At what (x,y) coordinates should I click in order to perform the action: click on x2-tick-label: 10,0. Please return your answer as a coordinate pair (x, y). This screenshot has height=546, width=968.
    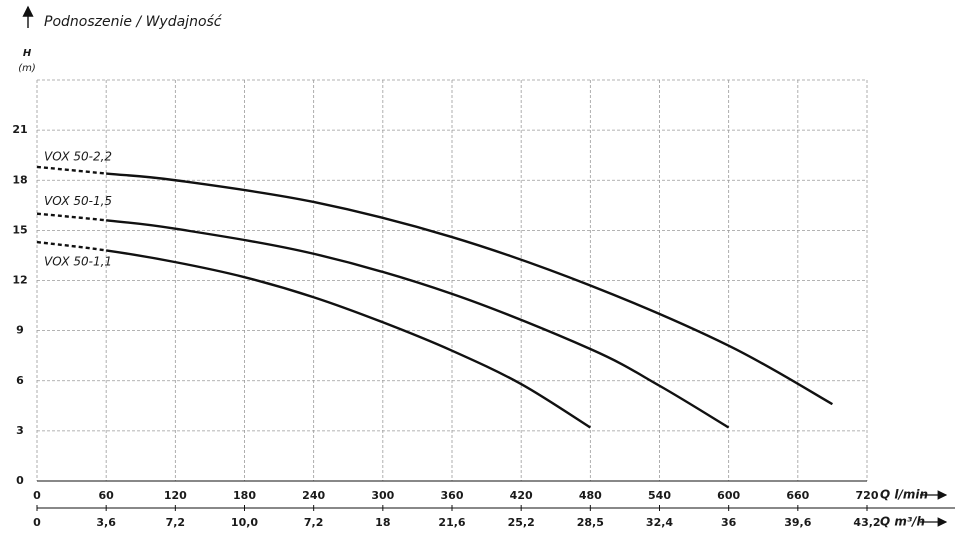
    Looking at the image, I should click on (244, 522).